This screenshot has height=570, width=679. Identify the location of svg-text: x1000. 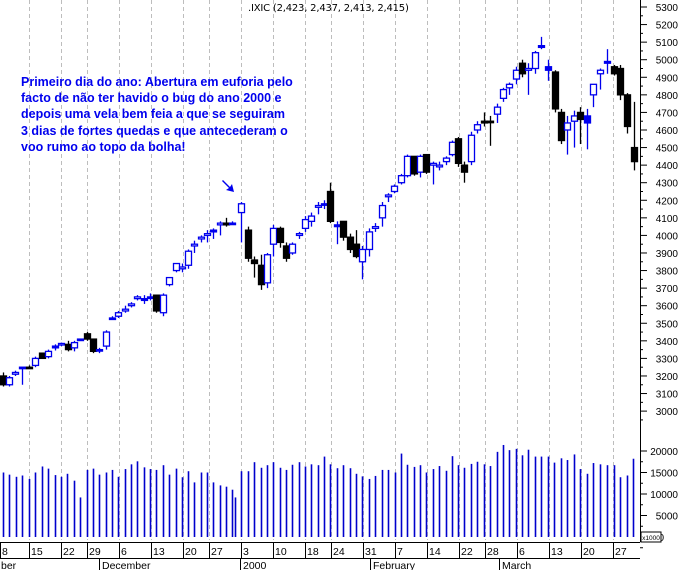
(651, 538).